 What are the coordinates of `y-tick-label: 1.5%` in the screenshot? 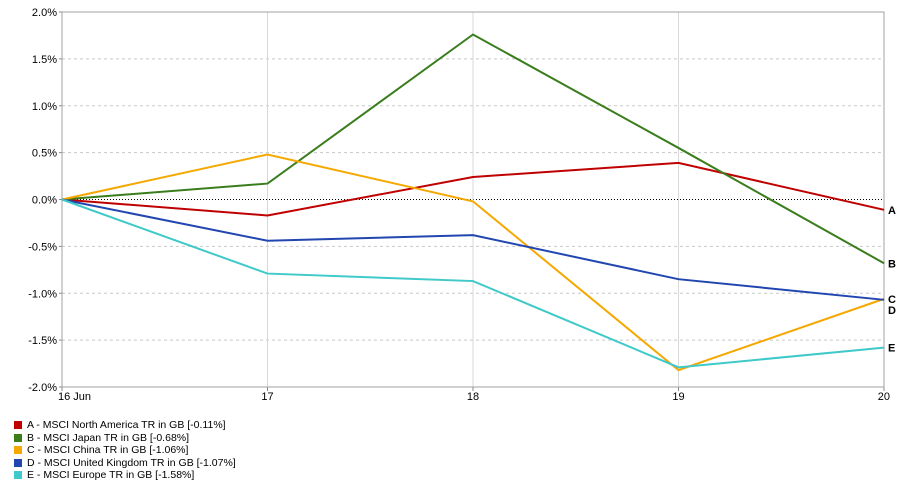 It's located at (44, 60).